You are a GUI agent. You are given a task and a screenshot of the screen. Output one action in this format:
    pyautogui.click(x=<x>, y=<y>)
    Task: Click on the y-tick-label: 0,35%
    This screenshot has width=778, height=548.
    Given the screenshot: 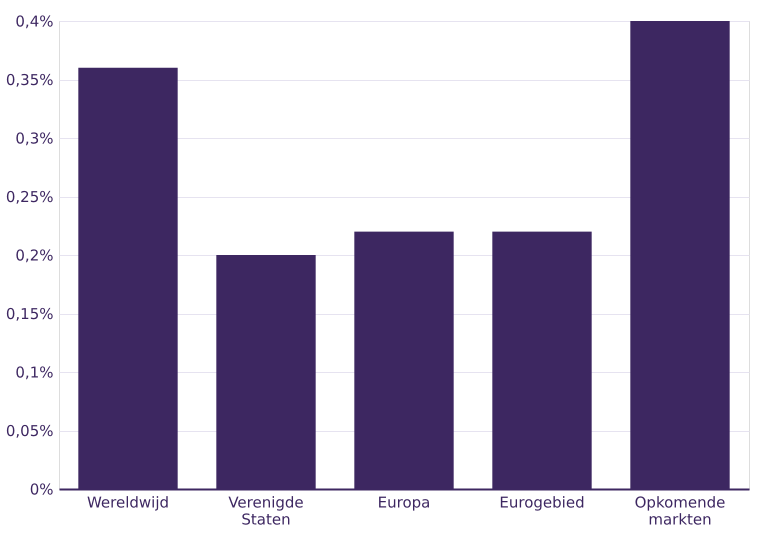 What is the action you would take?
    pyautogui.click(x=30, y=80)
    